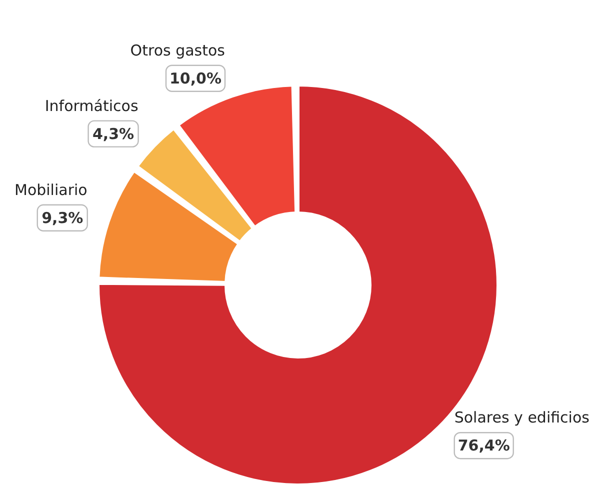 This screenshot has height=503, width=608. Describe the element at coordinates (195, 78) in the screenshot. I see `data-label: 10,0%` at that location.